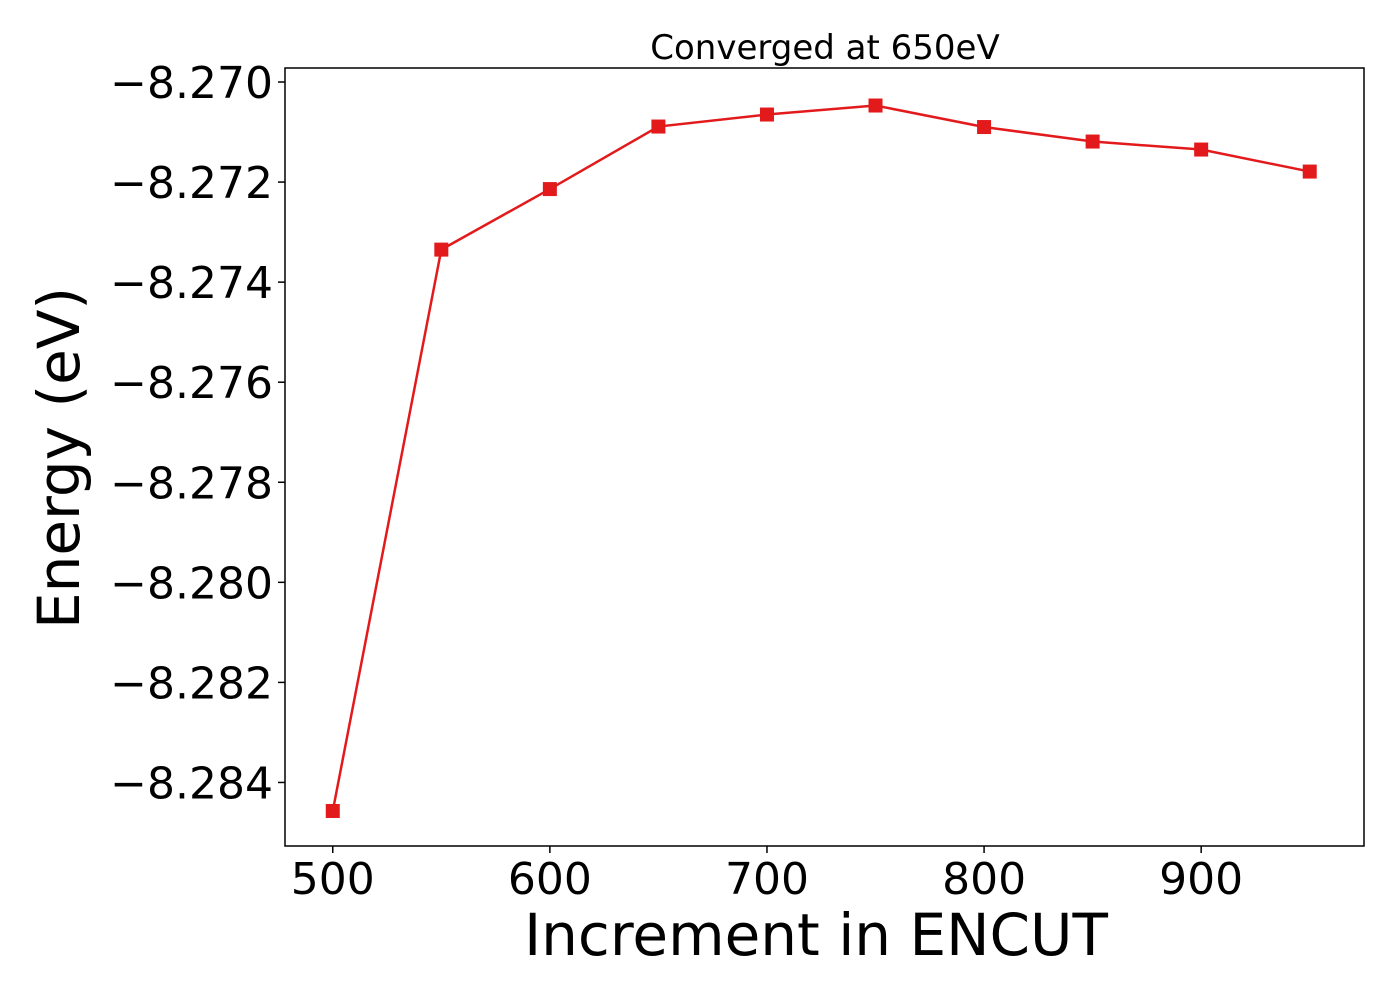 This screenshot has width=1400, height=1005. What do you see at coordinates (767, 879) in the screenshot?
I see `x-tick-label: 700` at bounding box center [767, 879].